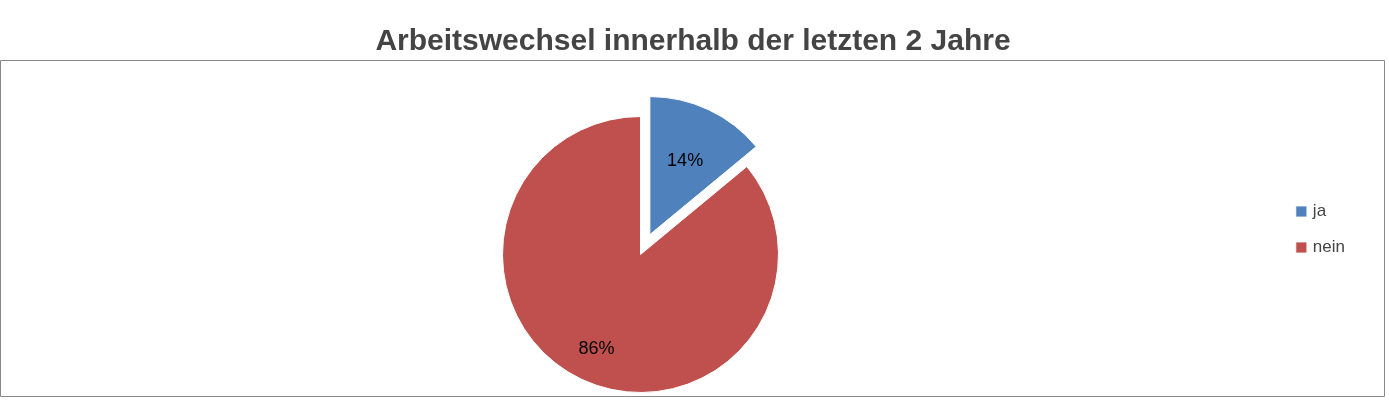 The height and width of the screenshot is (401, 1389). Describe the element at coordinates (1328, 246) in the screenshot. I see `legend-label: nein` at that location.